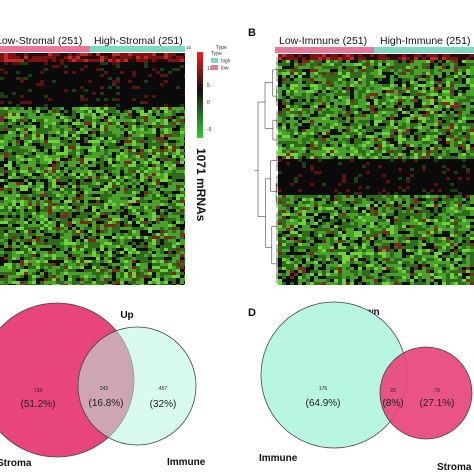 The image size is (474, 474). Describe the element at coordinates (269, 83) in the screenshot. I see `dendrogram-branch` at that location.